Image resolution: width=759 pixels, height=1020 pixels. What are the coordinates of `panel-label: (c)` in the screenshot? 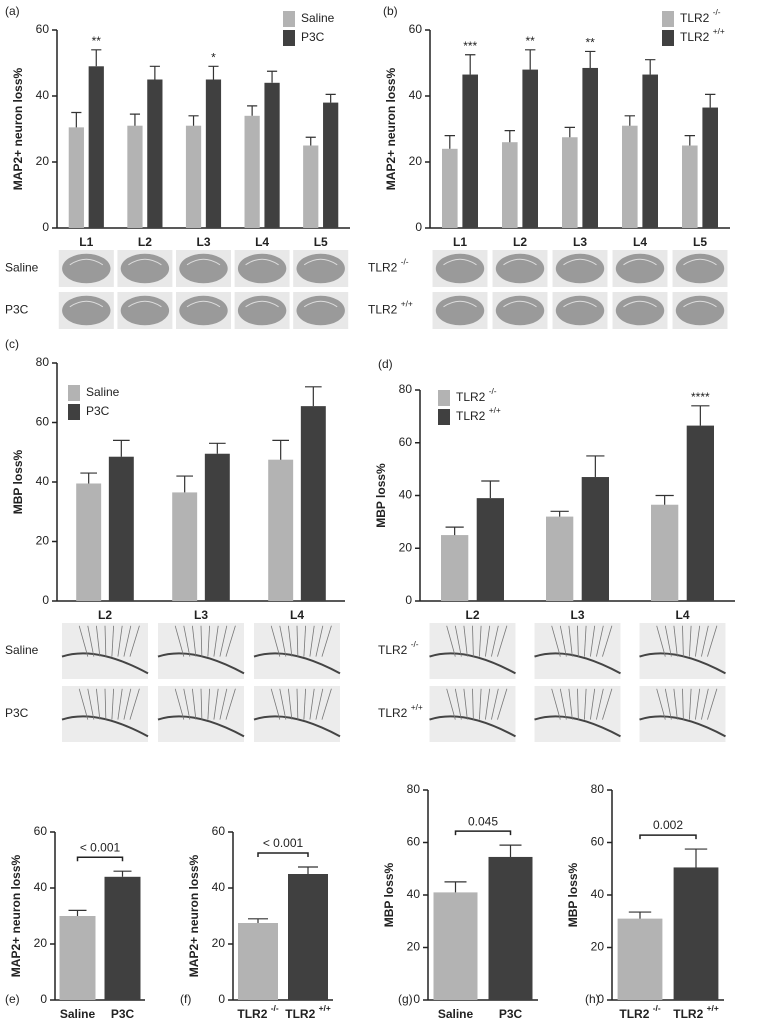 It's located at (12, 344).